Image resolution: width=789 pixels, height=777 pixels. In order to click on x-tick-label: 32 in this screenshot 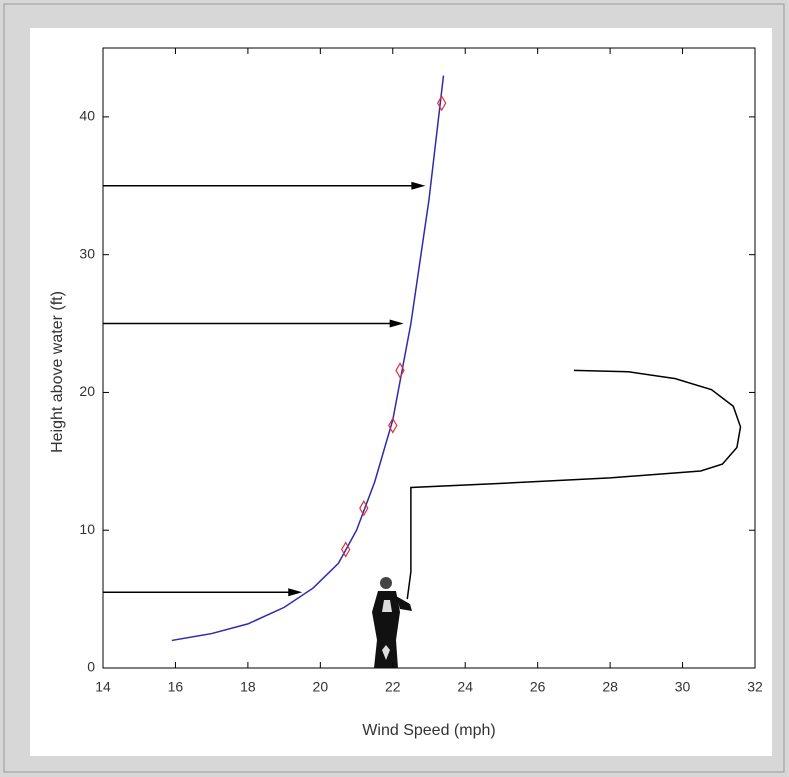, I will do `click(755, 687)`.